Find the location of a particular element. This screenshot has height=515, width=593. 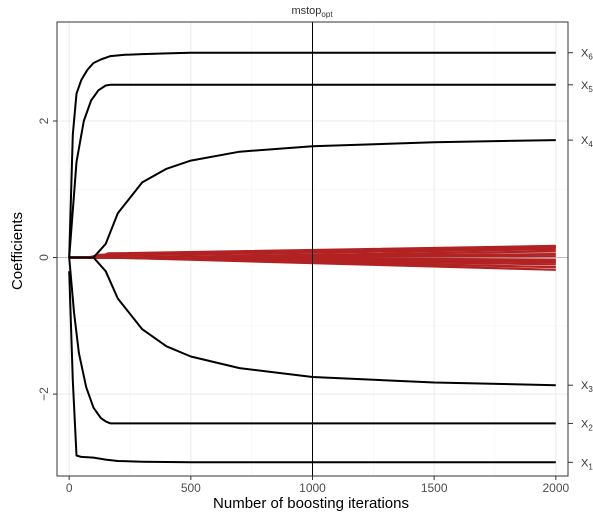

series-label-x1: X1 is located at coordinates (587, 464).